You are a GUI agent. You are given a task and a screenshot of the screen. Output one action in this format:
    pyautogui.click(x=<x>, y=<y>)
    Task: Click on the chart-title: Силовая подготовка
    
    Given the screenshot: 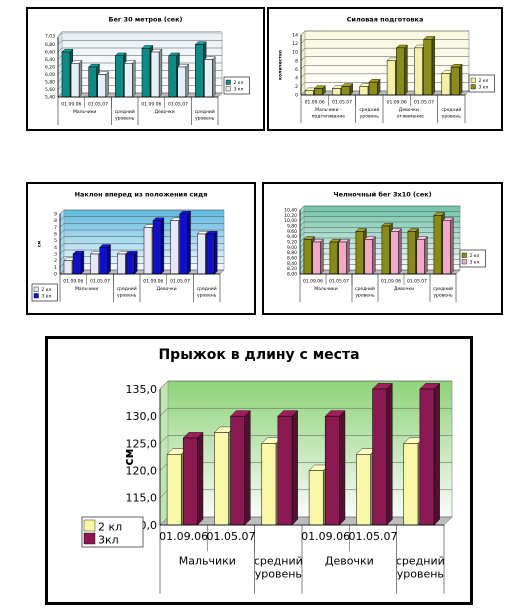 What is the action you would take?
    pyautogui.click(x=385, y=20)
    